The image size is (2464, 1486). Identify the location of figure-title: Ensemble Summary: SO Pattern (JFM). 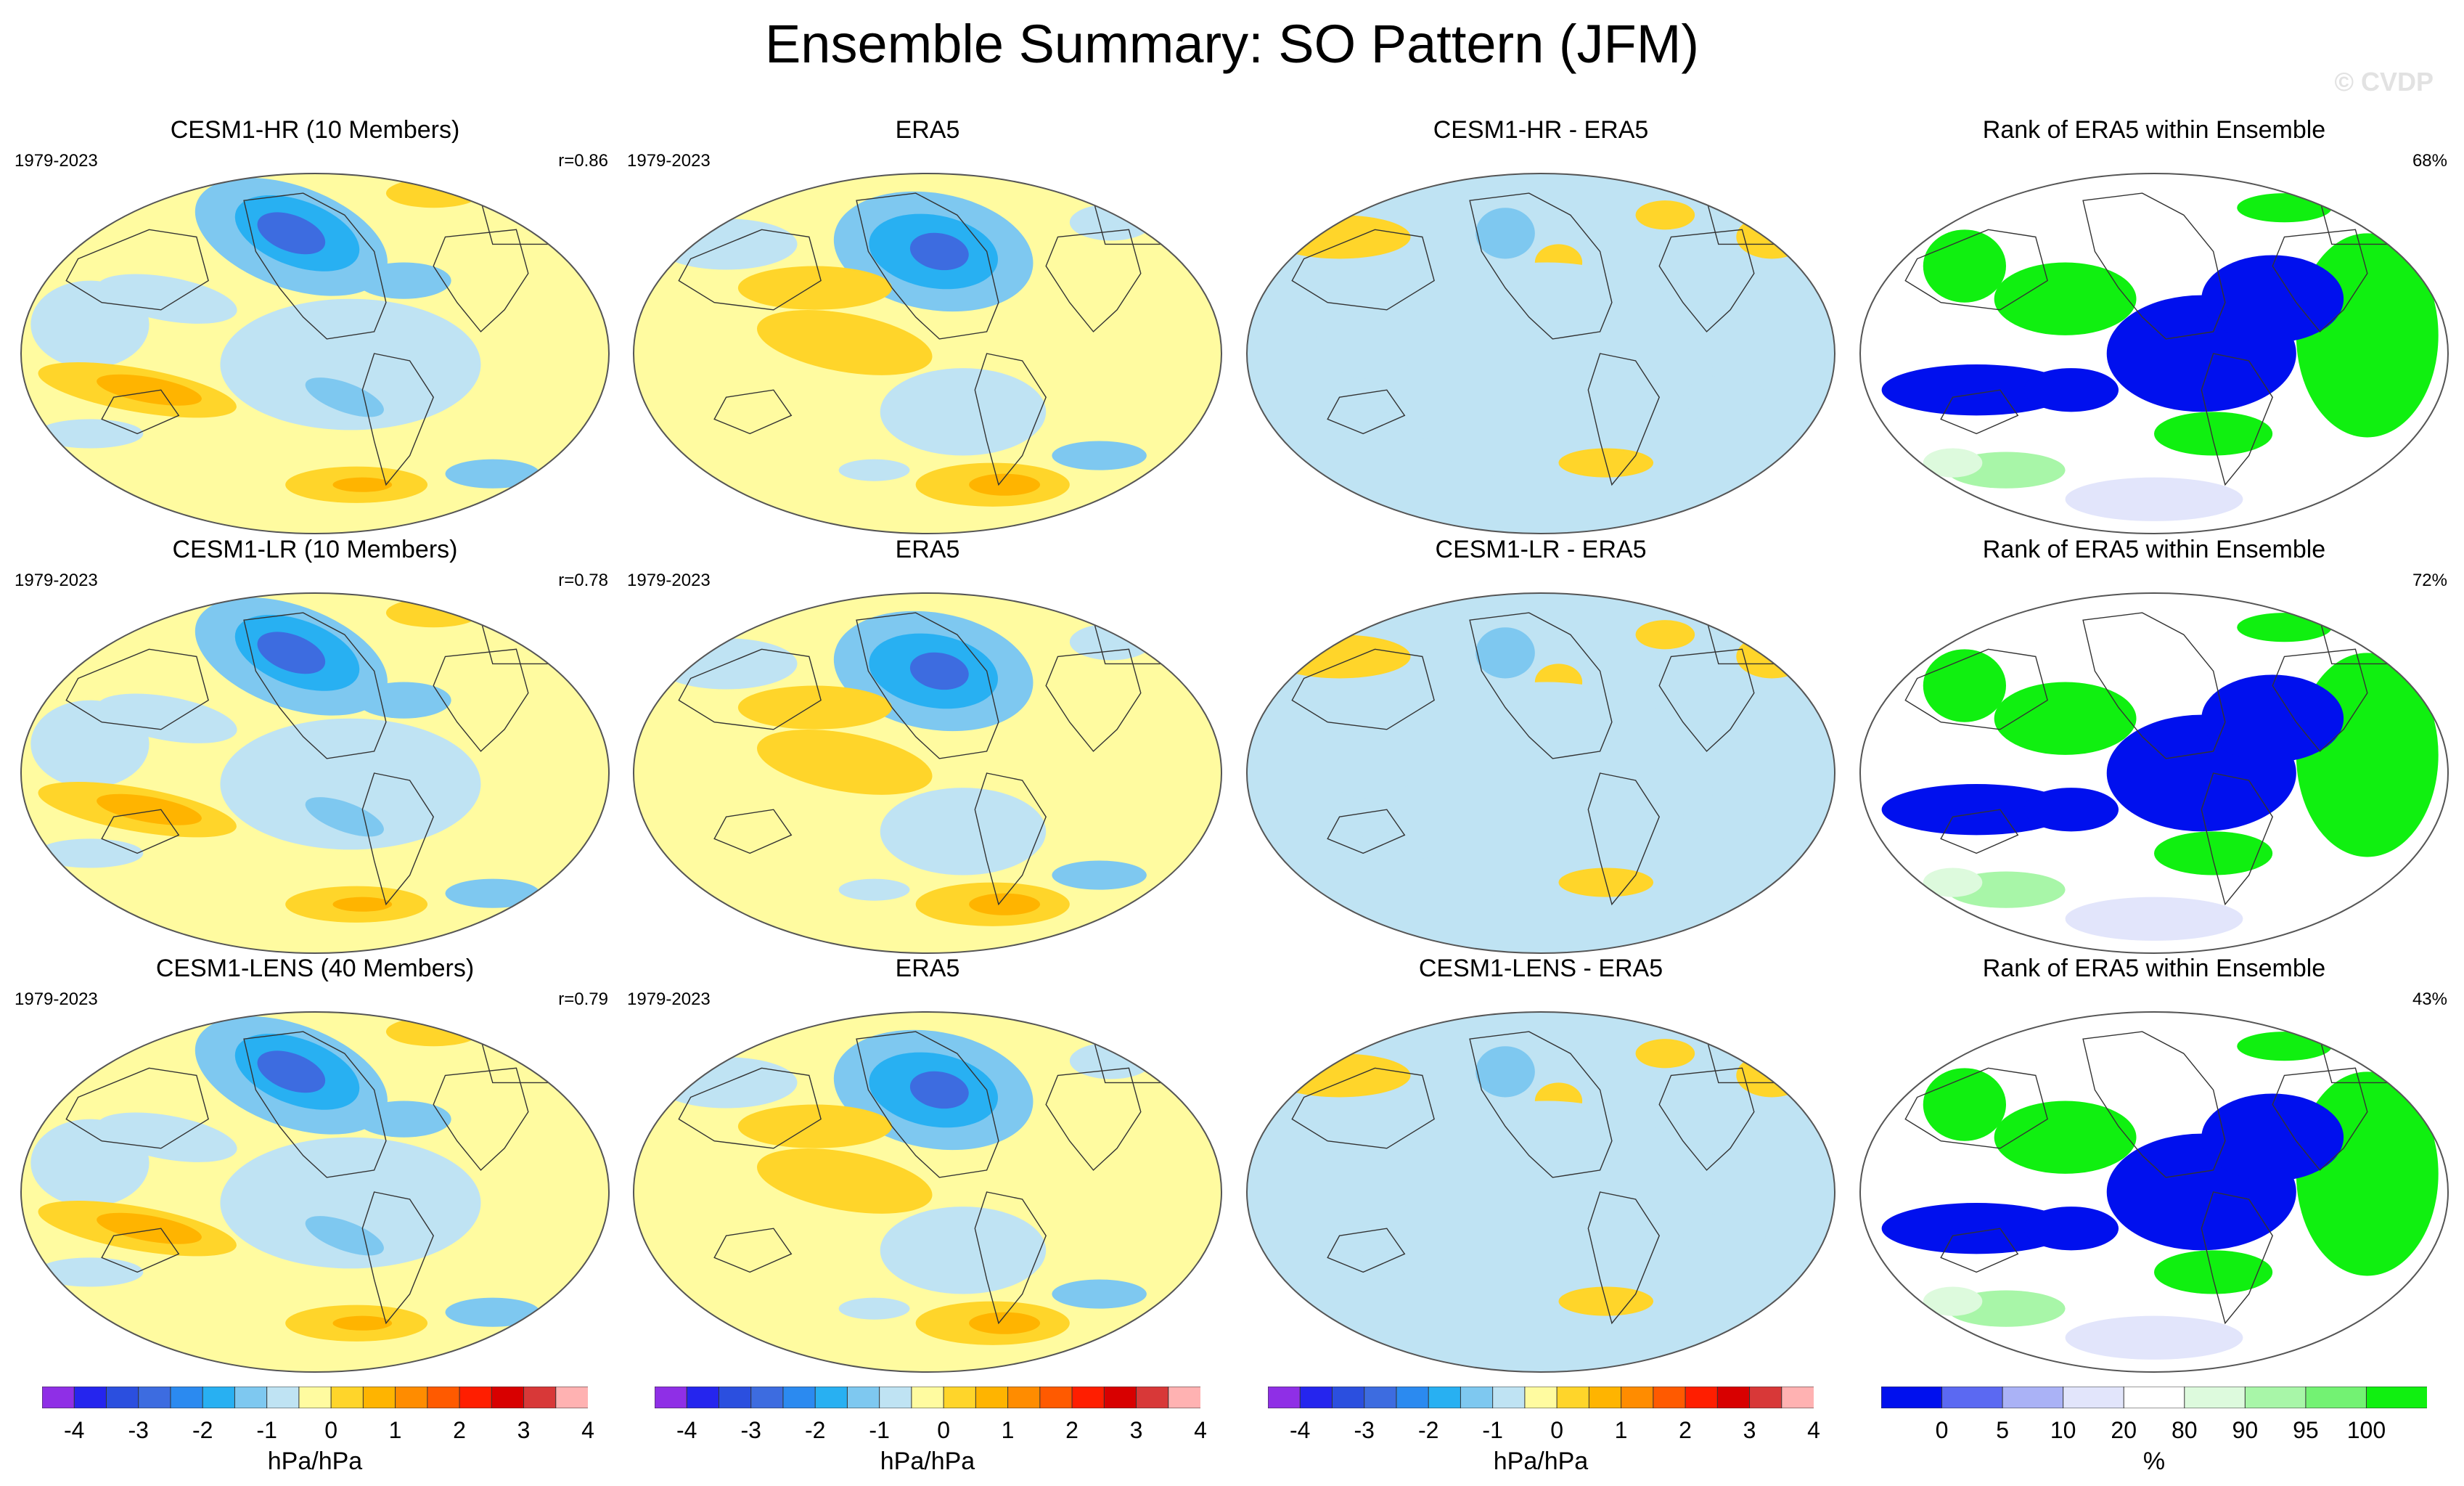
(1232, 44).